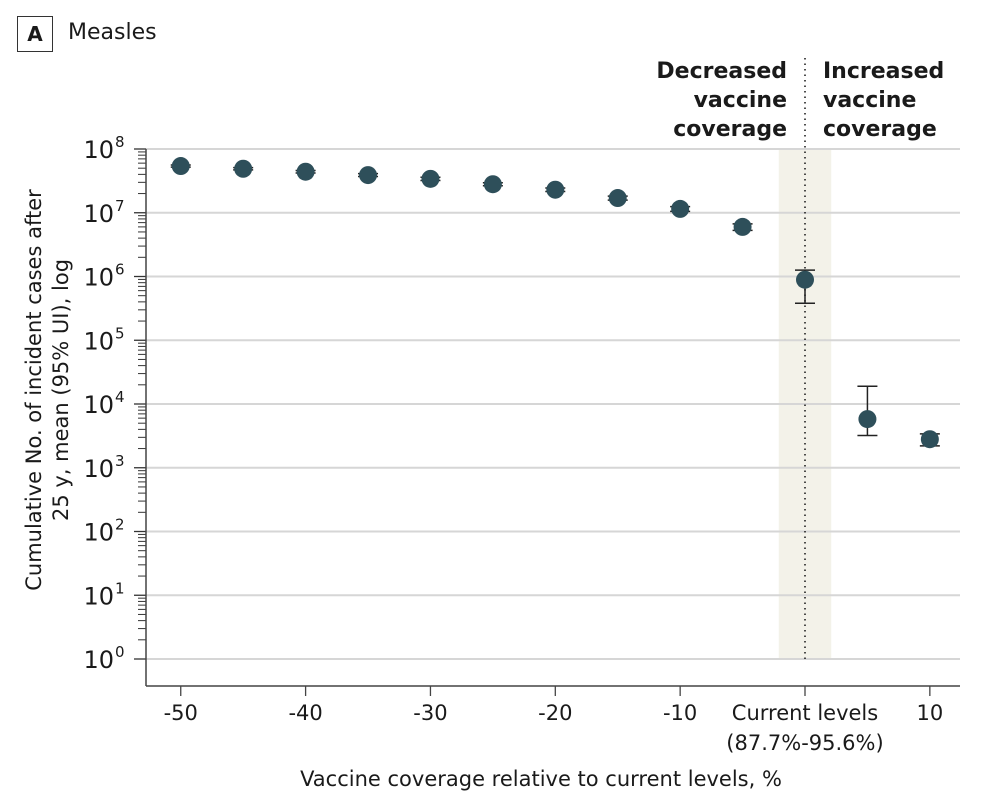  Describe the element at coordinates (181, 713) in the screenshot. I see `x-tick-label: -50` at that location.